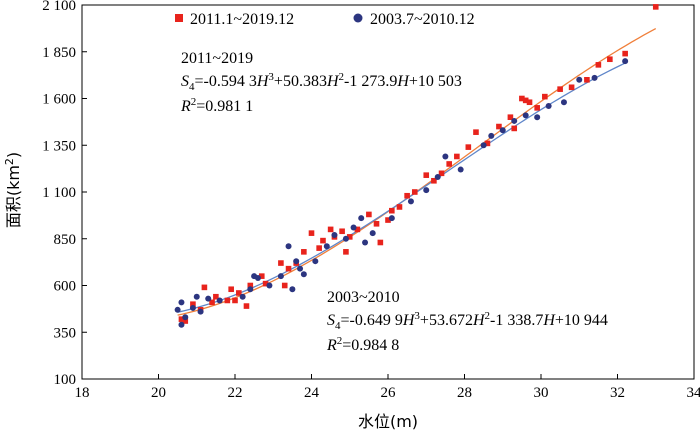 The height and width of the screenshot is (434, 700). What do you see at coordinates (388, 421) in the screenshot?
I see `x-axis-title: 水位(m)` at bounding box center [388, 421].